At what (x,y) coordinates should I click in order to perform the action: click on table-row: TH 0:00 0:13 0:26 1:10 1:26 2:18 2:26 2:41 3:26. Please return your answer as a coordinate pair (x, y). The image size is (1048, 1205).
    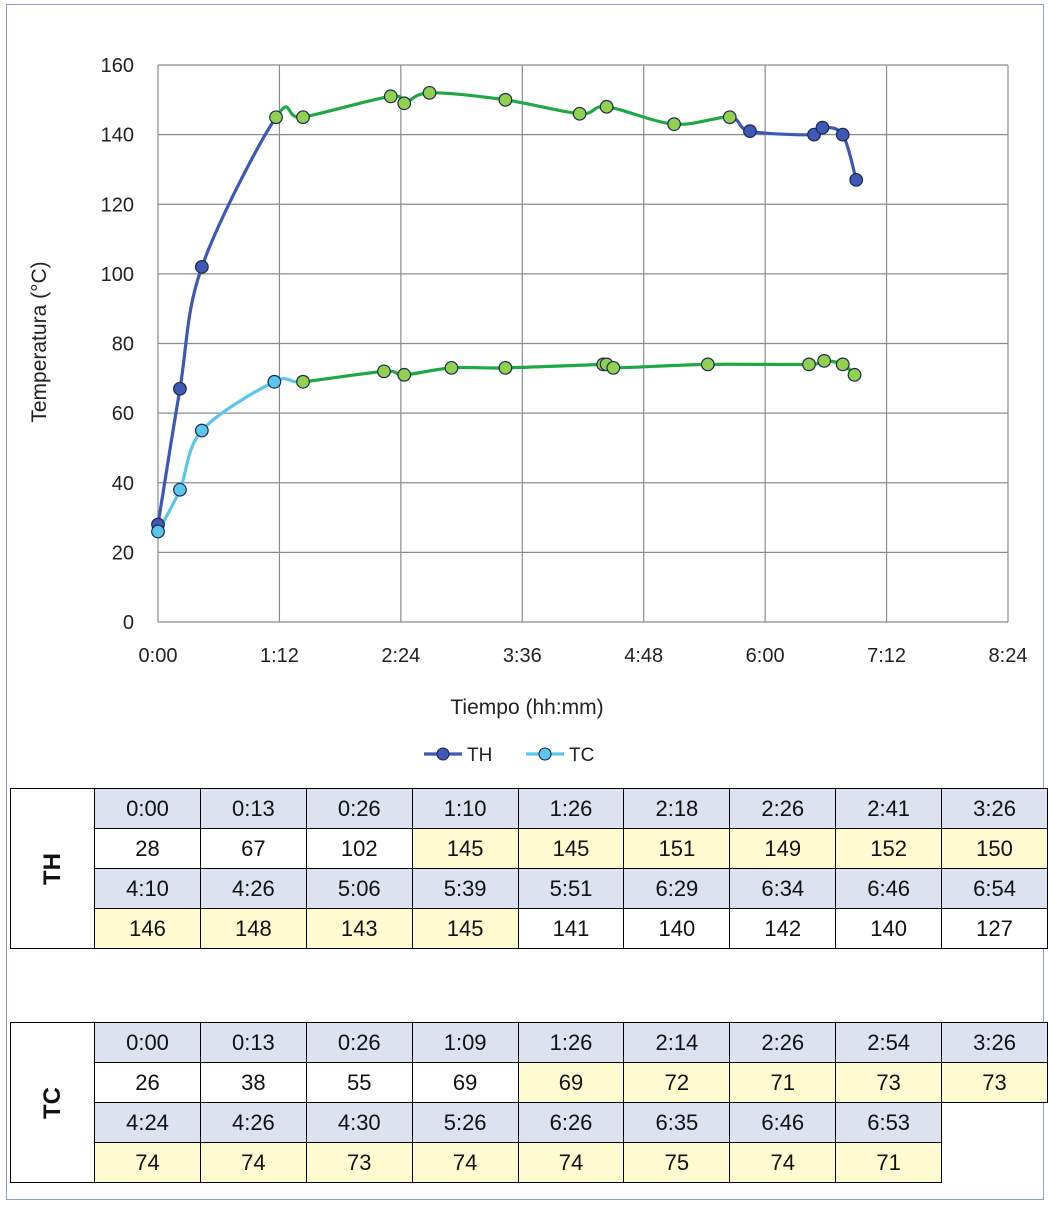
    Looking at the image, I should click on (528, 868).